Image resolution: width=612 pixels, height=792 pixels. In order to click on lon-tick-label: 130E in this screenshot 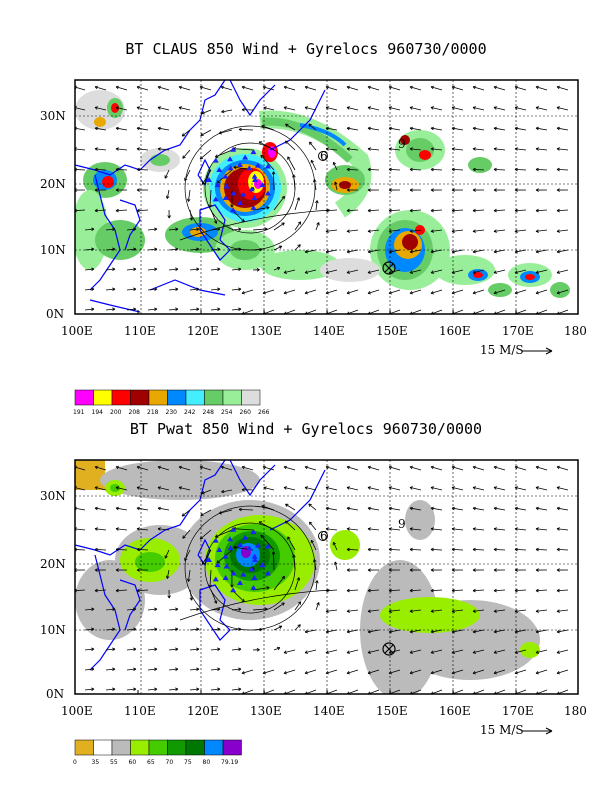, I will do `click(266, 711)`.